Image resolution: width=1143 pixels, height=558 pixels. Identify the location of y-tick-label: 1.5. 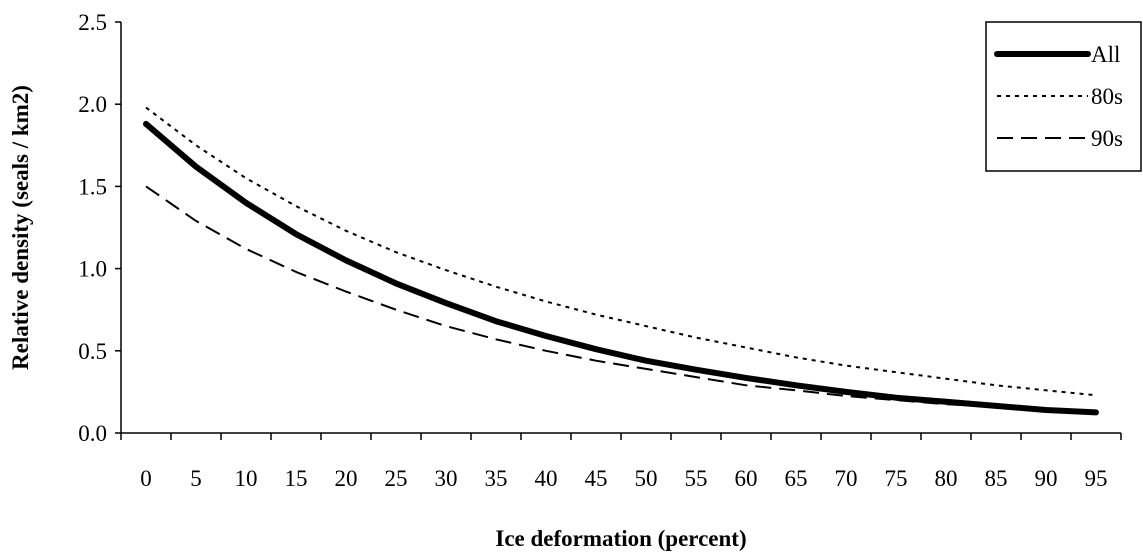
(92, 186).